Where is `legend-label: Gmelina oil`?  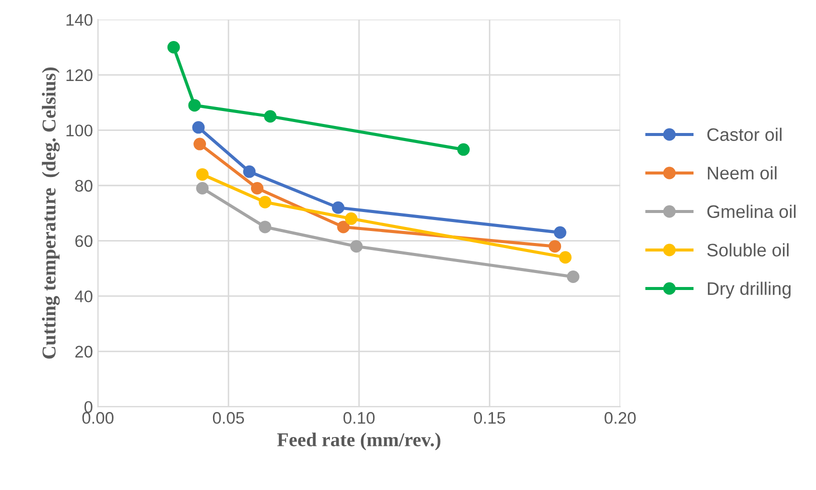
legend-label: Gmelina oil is located at coordinates (751, 211).